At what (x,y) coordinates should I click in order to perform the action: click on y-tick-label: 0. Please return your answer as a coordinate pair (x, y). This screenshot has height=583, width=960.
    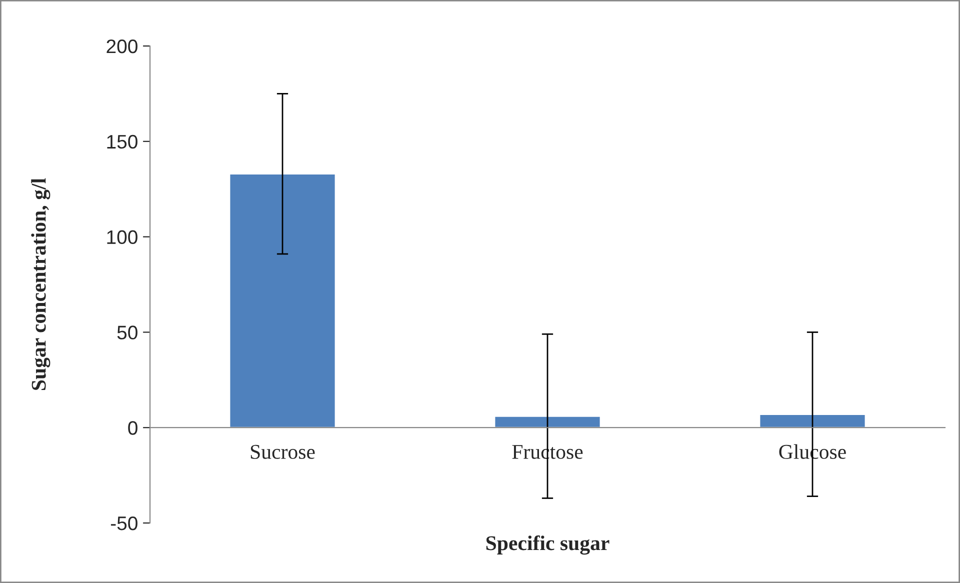
    Looking at the image, I should click on (133, 428).